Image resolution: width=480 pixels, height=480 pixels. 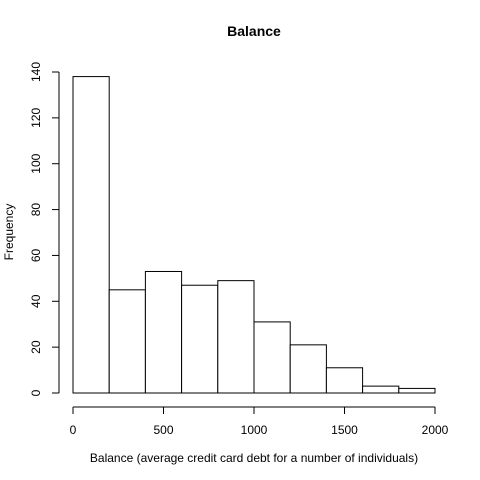 I want to click on x-tick-label-2: 1000, so click(x=254, y=430).